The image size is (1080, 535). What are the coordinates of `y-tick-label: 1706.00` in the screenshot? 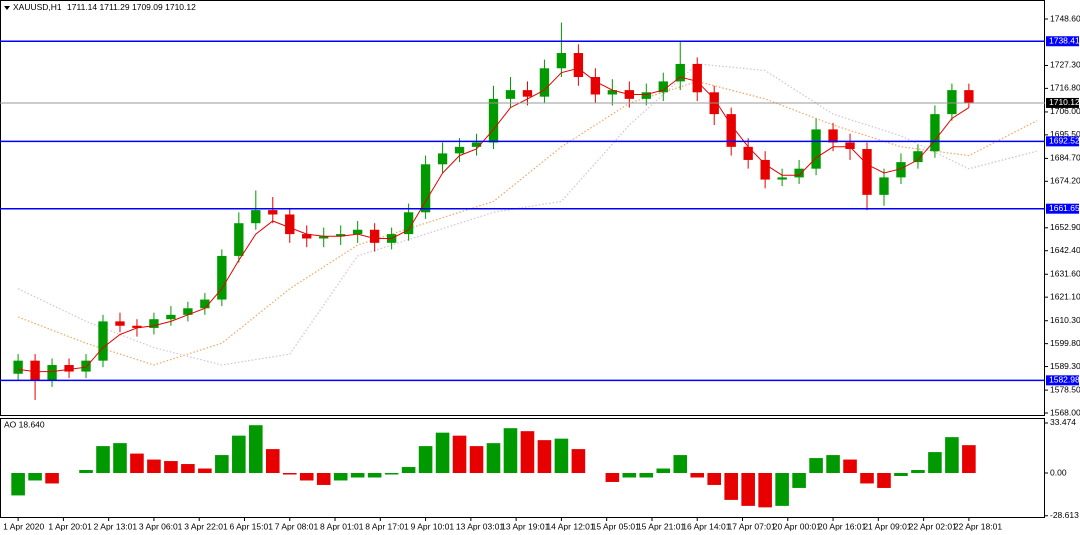 It's located at (1065, 111).